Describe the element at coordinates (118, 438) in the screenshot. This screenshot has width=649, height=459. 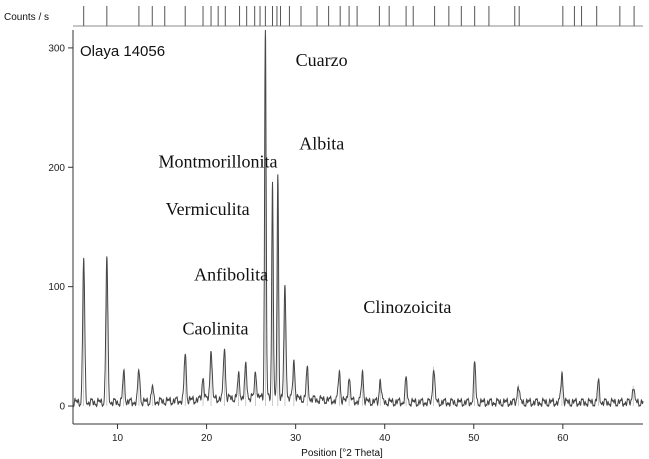
I see `x-tick-label: 10` at that location.